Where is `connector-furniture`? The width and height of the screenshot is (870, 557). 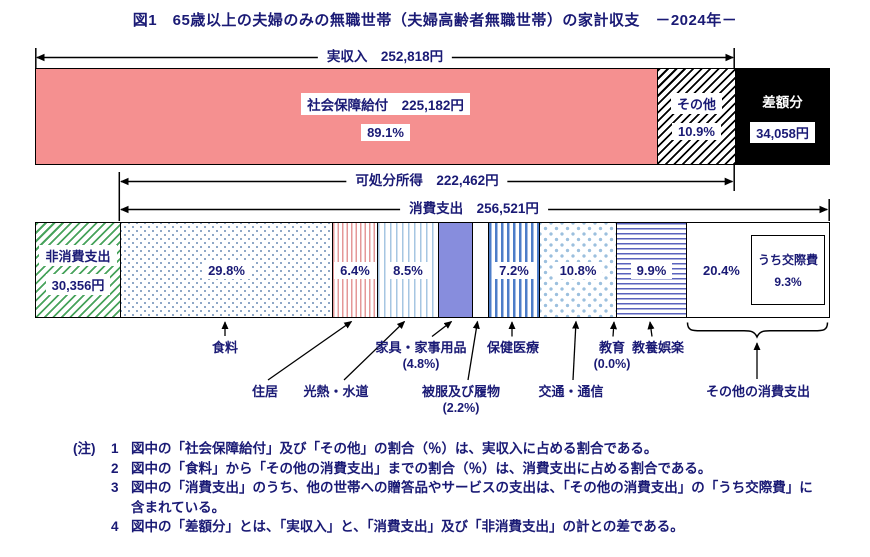
connector-furniture is located at coordinates (442, 329).